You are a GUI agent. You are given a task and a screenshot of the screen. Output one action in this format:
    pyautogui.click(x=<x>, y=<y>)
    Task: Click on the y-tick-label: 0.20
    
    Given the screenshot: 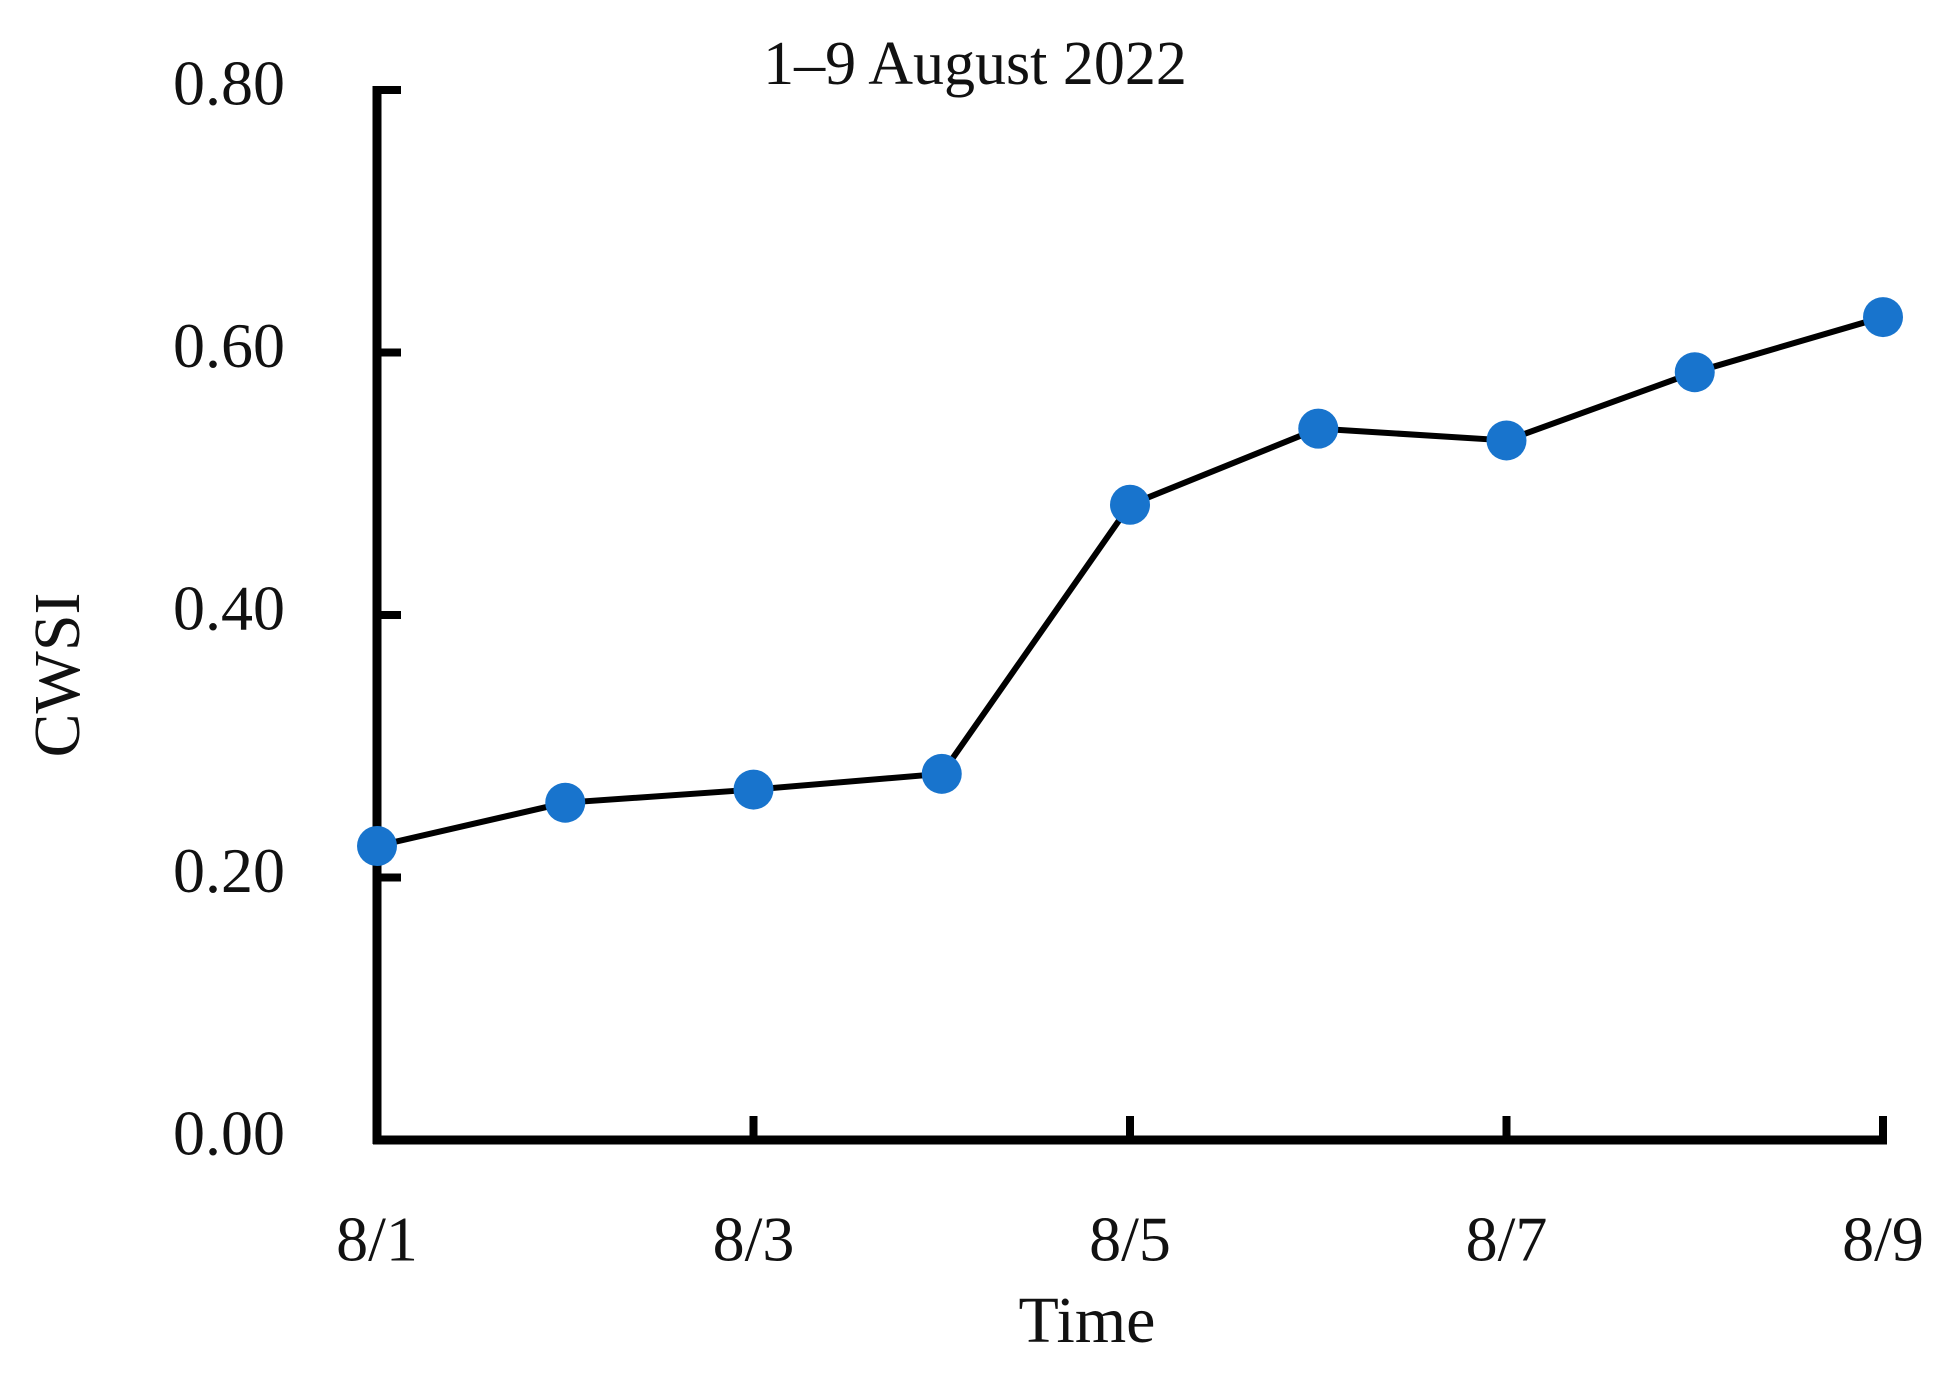 What is the action you would take?
    pyautogui.click(x=229, y=870)
    